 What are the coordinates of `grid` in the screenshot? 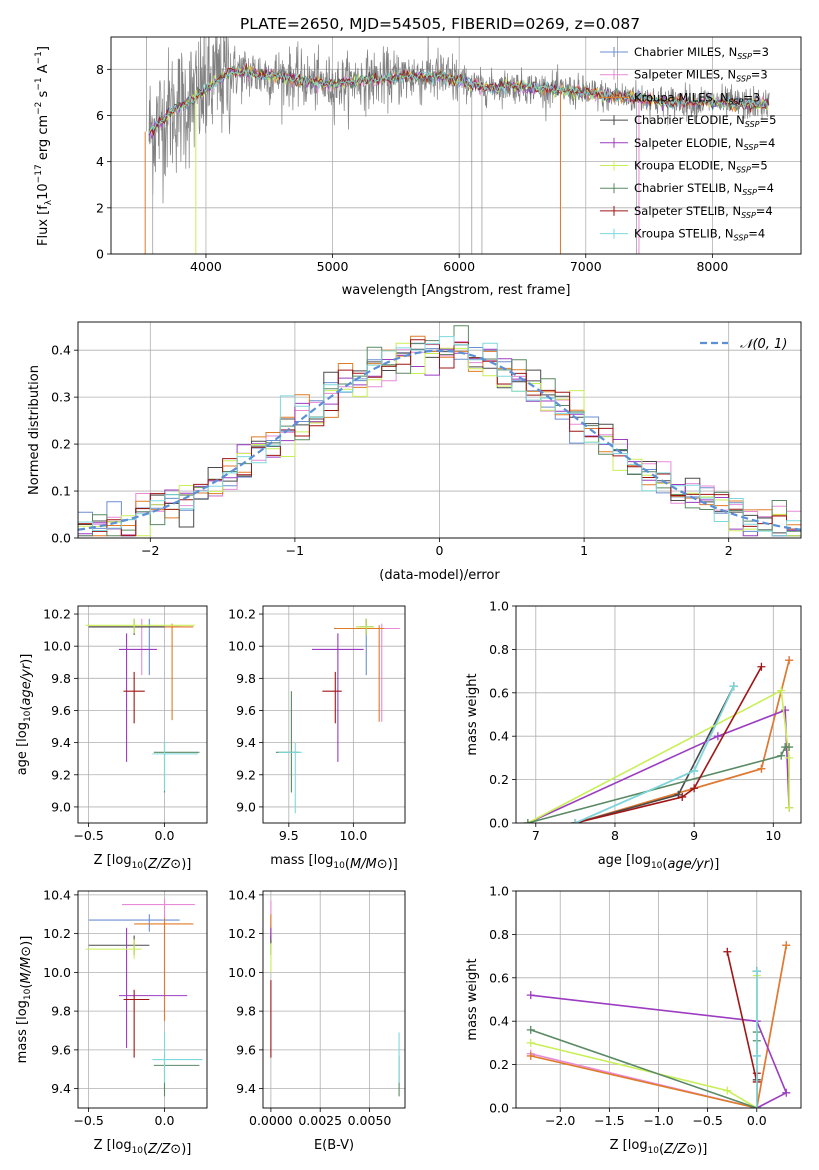 It's located at (334, 999).